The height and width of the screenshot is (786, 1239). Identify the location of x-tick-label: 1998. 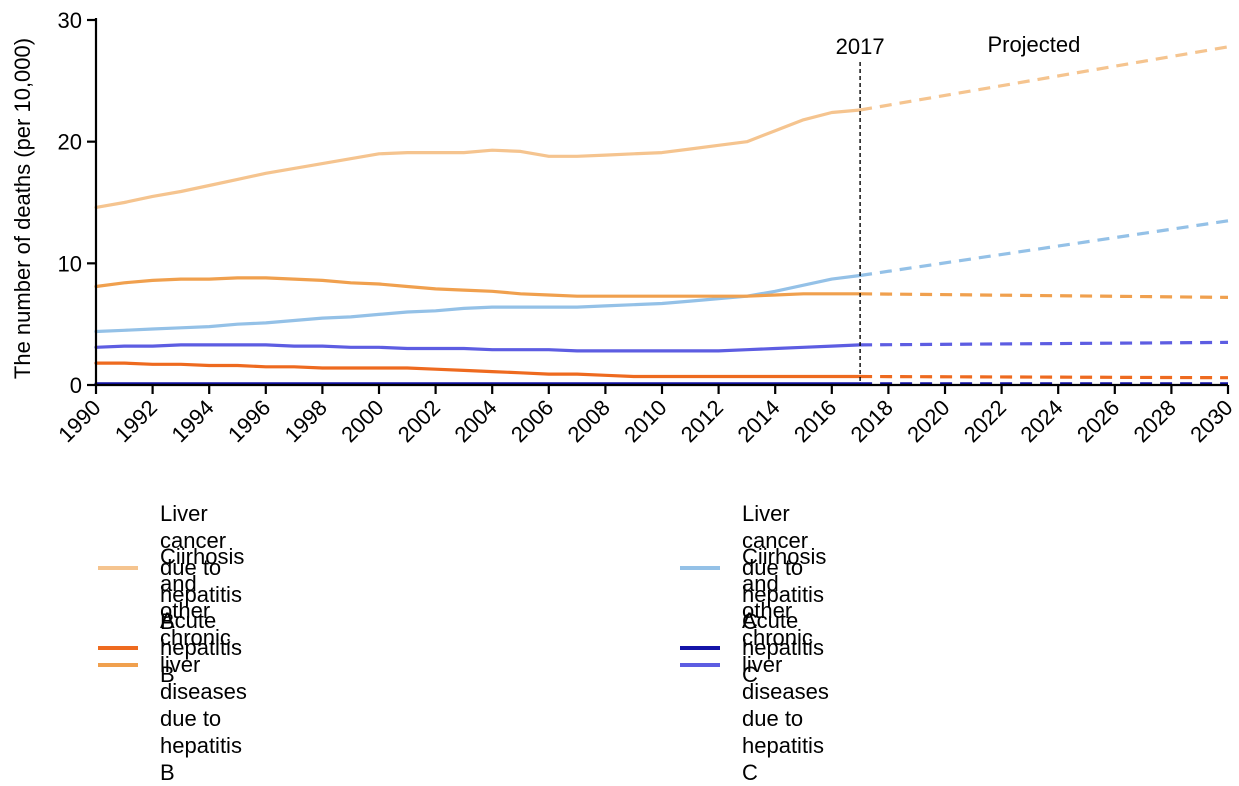
(306, 421).